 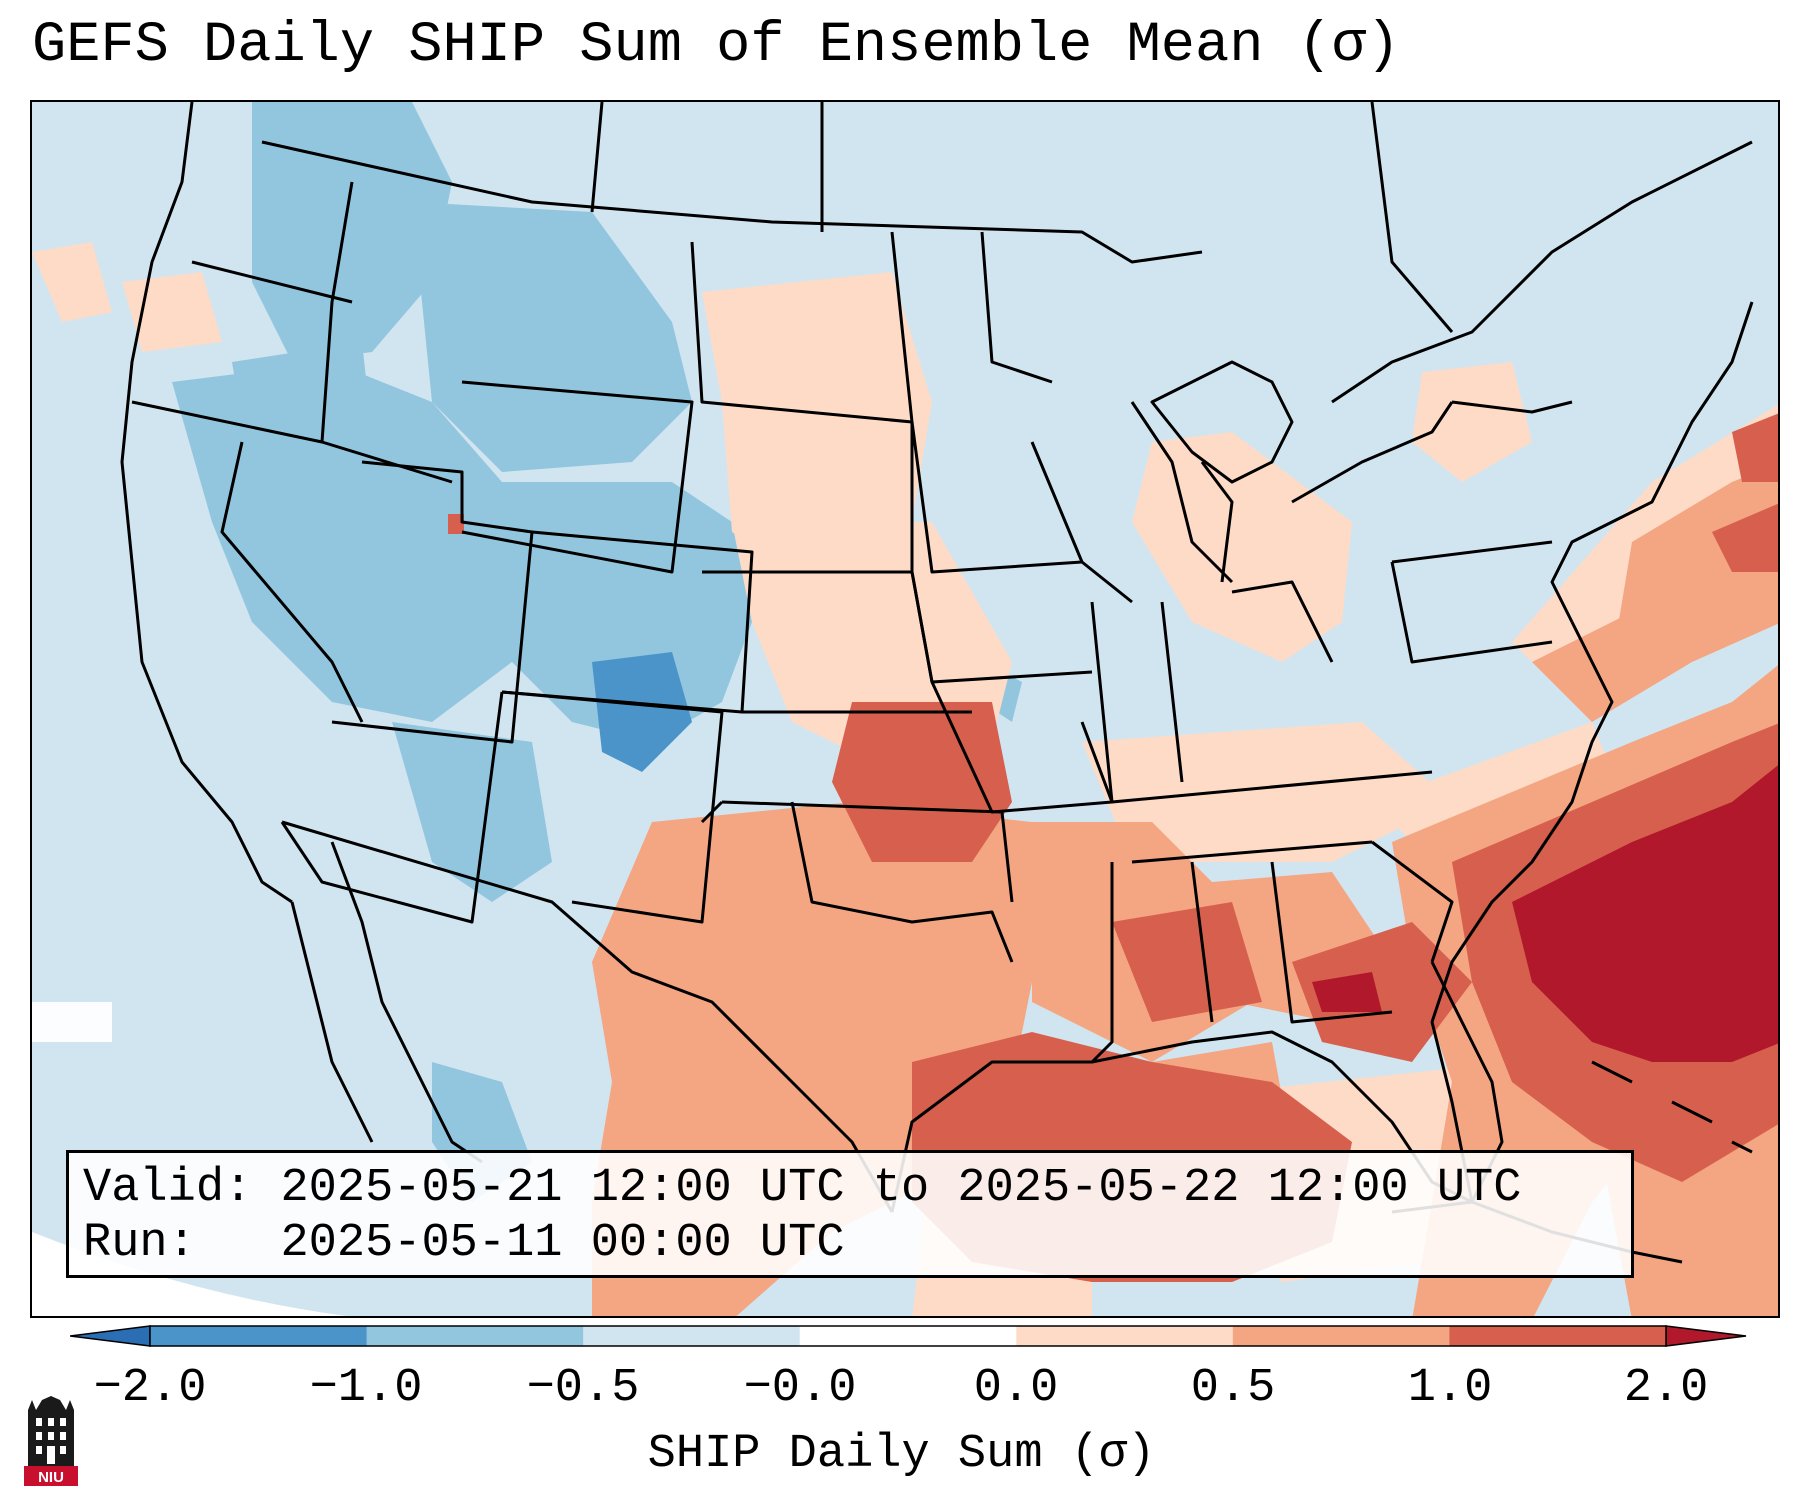 What do you see at coordinates (150, 1388) in the screenshot?
I see `colorbar-tick: −2.0` at bounding box center [150, 1388].